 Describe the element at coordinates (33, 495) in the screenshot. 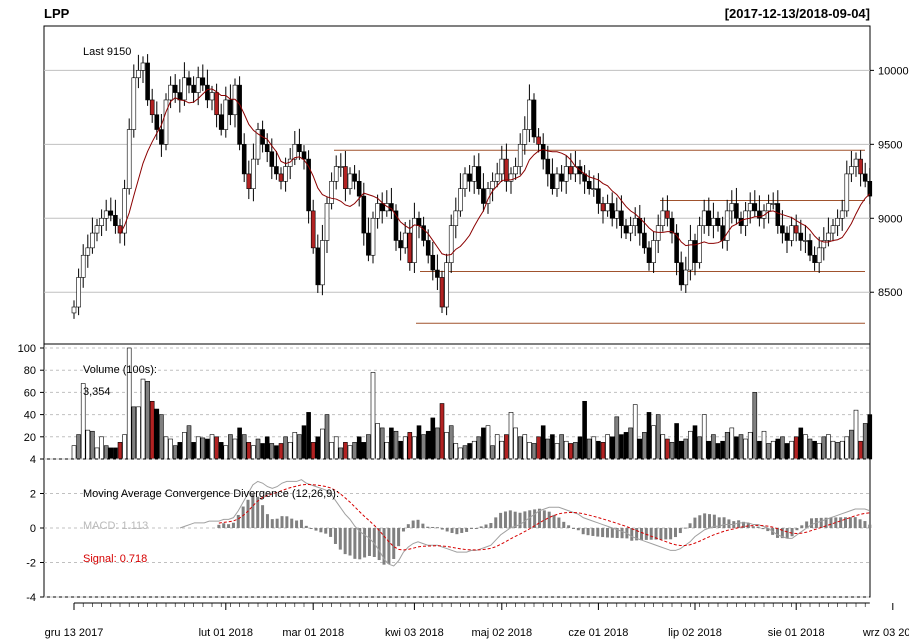

I see `macd-tick-label: 2` at that location.